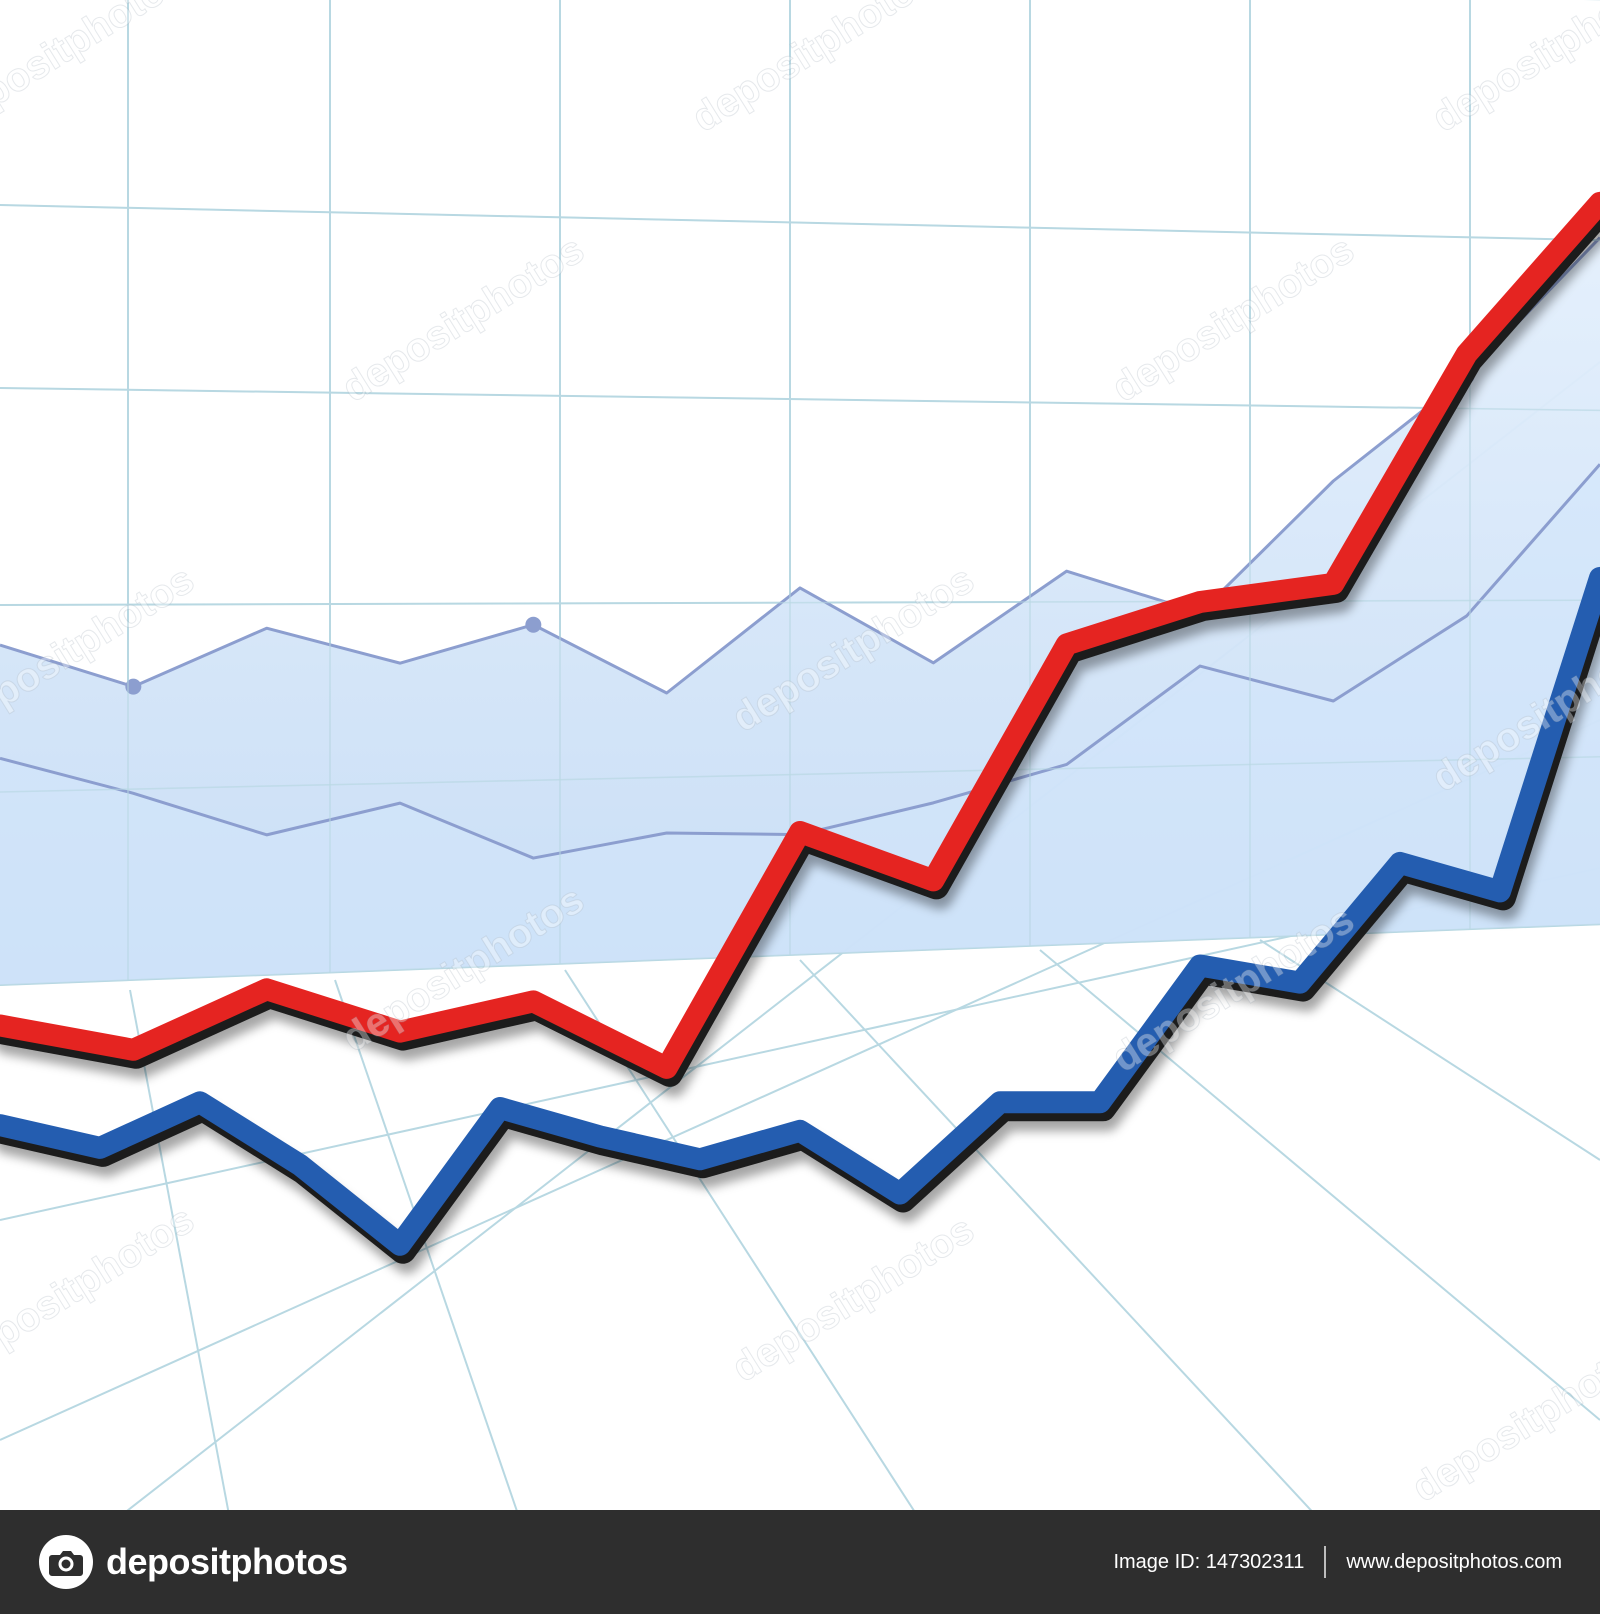 This screenshot has height=1614, width=1600. Describe the element at coordinates (227, 1561) in the screenshot. I see `footer-brand-name: depositphotos` at that location.